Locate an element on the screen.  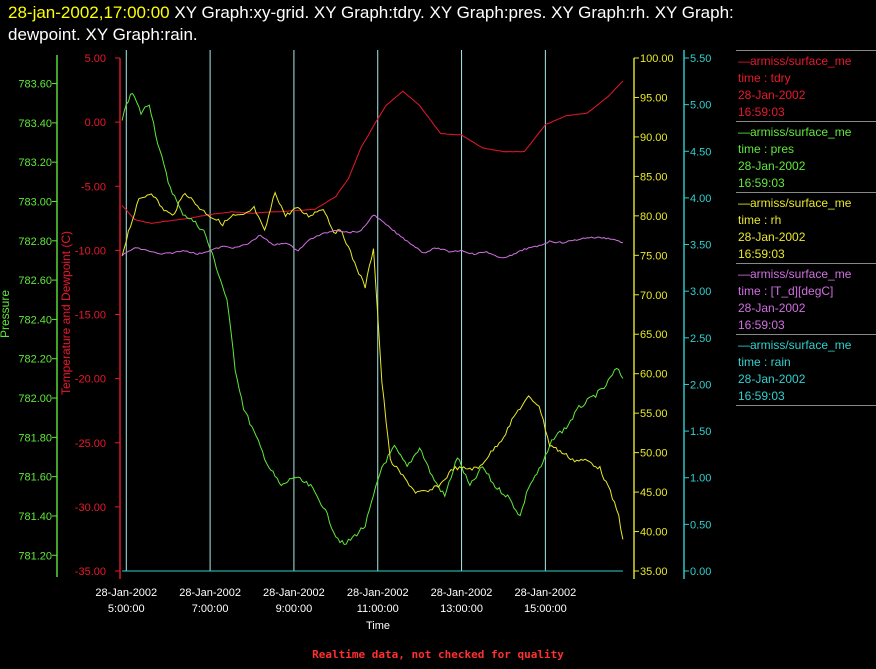
x-tick-label-time: 5:00:00 is located at coordinates (126, 609).